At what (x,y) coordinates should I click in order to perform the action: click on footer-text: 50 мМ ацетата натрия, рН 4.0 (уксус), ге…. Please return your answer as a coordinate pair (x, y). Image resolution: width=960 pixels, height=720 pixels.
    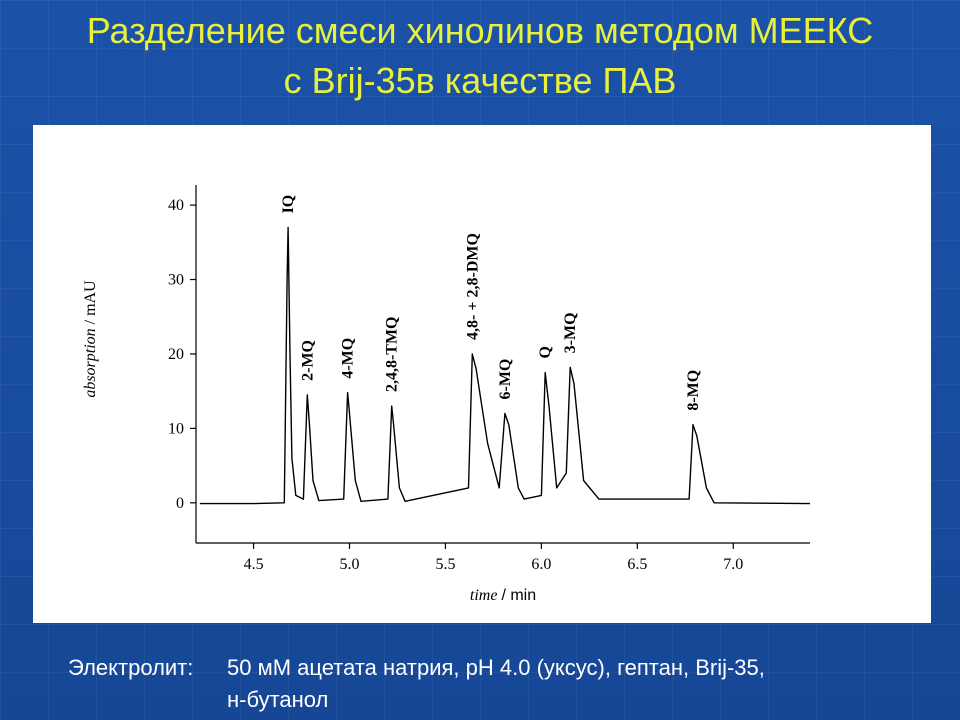
    Looking at the image, I should click on (496, 667).